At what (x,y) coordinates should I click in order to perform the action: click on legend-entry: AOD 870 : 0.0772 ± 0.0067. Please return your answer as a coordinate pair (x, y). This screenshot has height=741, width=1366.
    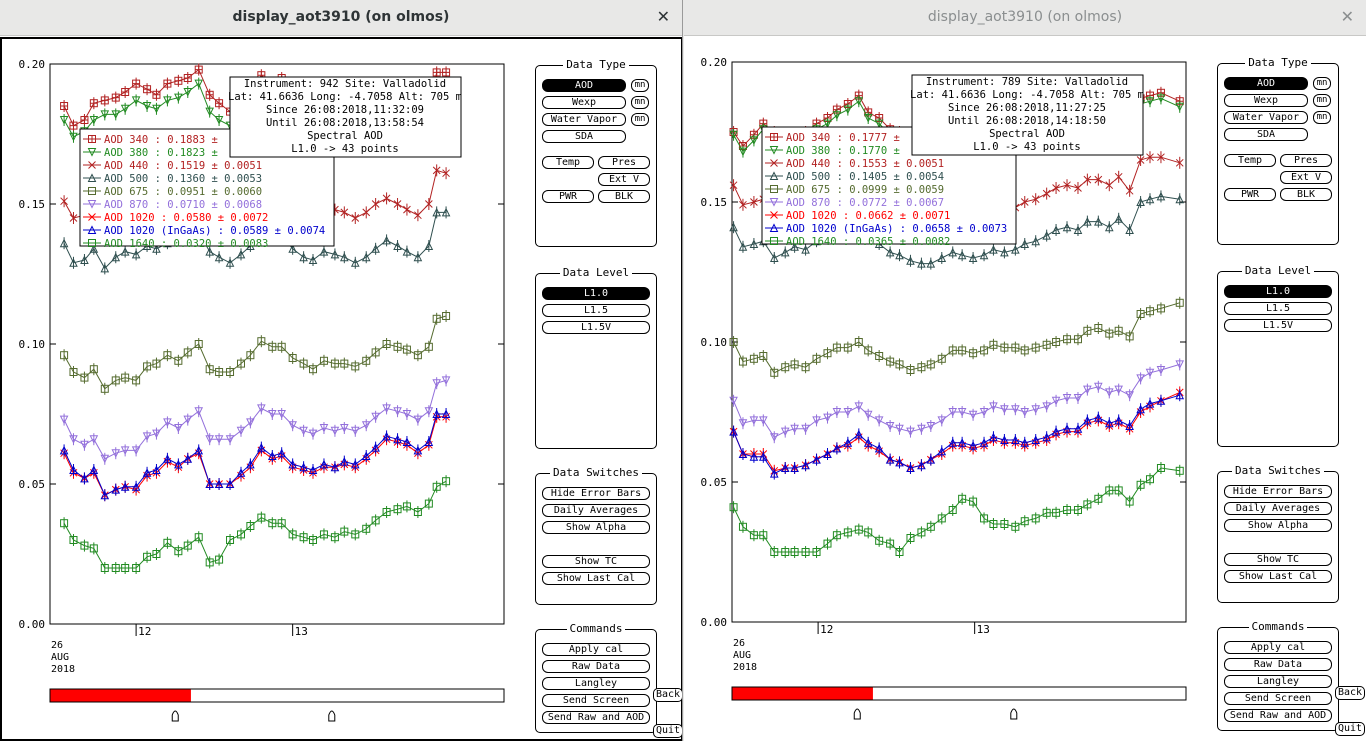
    Looking at the image, I should click on (865, 203).